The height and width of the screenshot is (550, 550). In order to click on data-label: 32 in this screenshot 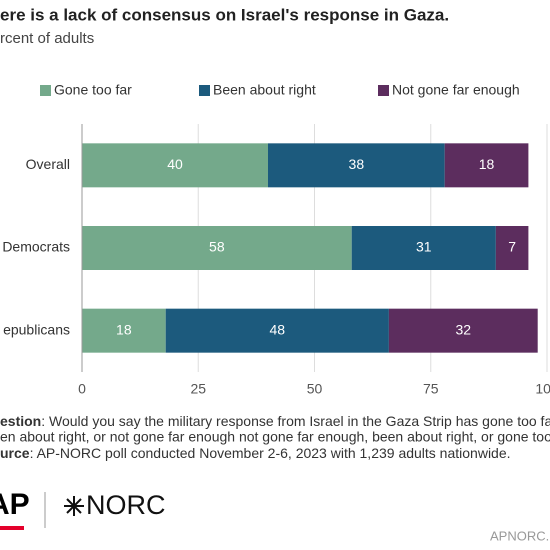, I will do `click(464, 329)`.